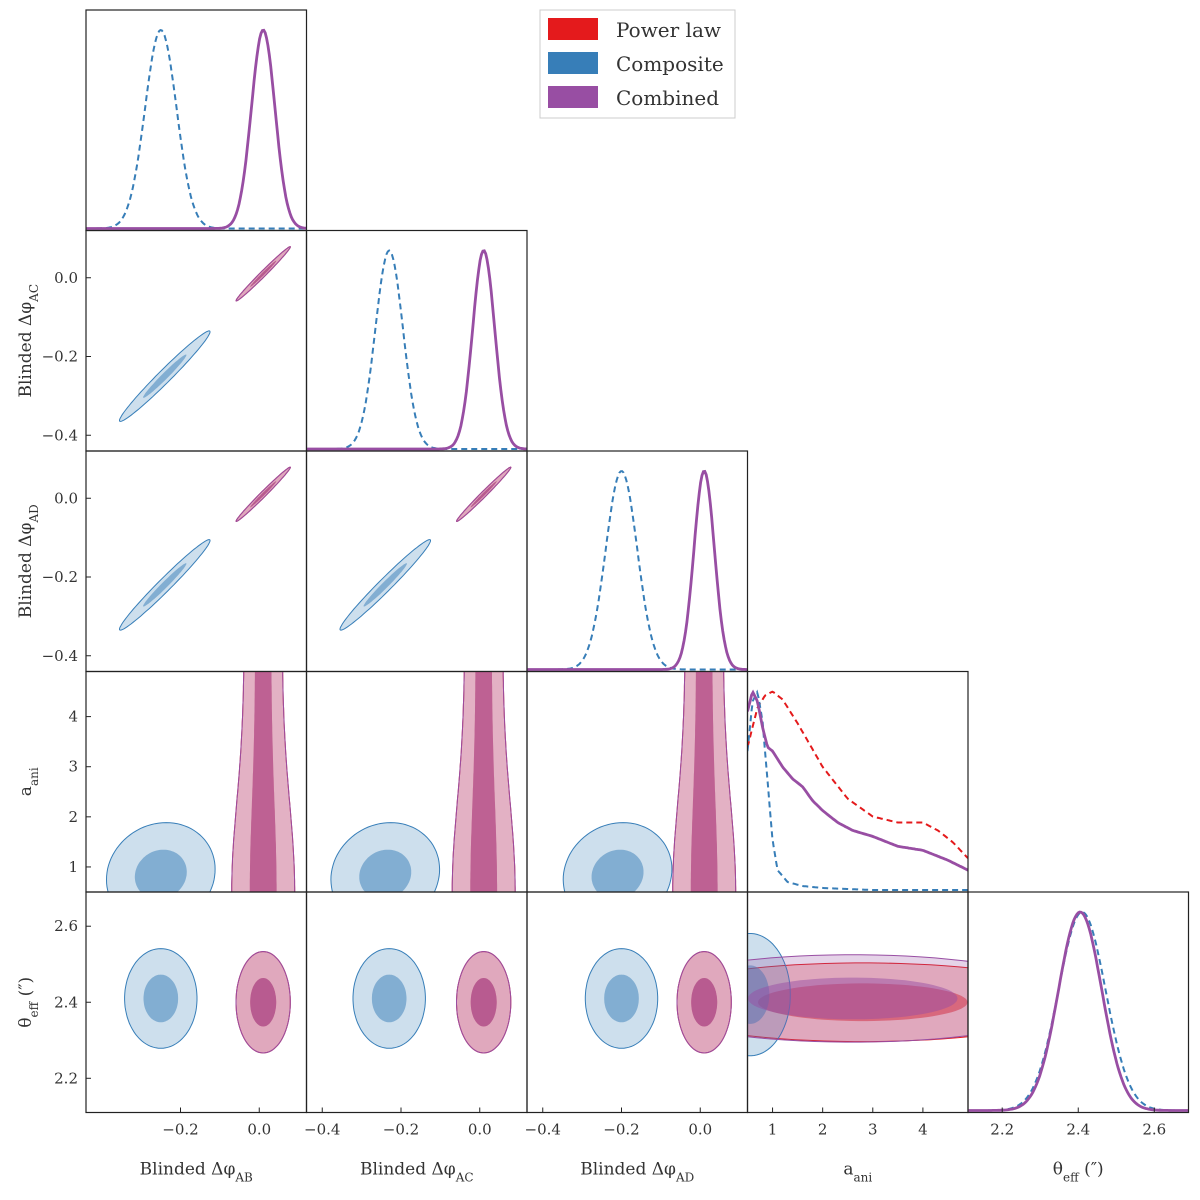  I want to click on legend-label-composite: Composite, so click(670, 64).